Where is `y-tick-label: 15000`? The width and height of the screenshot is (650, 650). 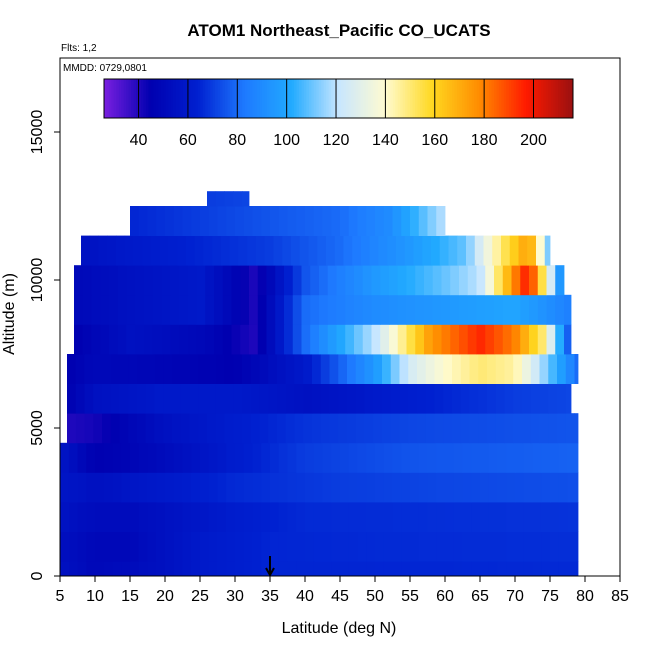
y-tick-label: 15000 is located at coordinates (37, 132).